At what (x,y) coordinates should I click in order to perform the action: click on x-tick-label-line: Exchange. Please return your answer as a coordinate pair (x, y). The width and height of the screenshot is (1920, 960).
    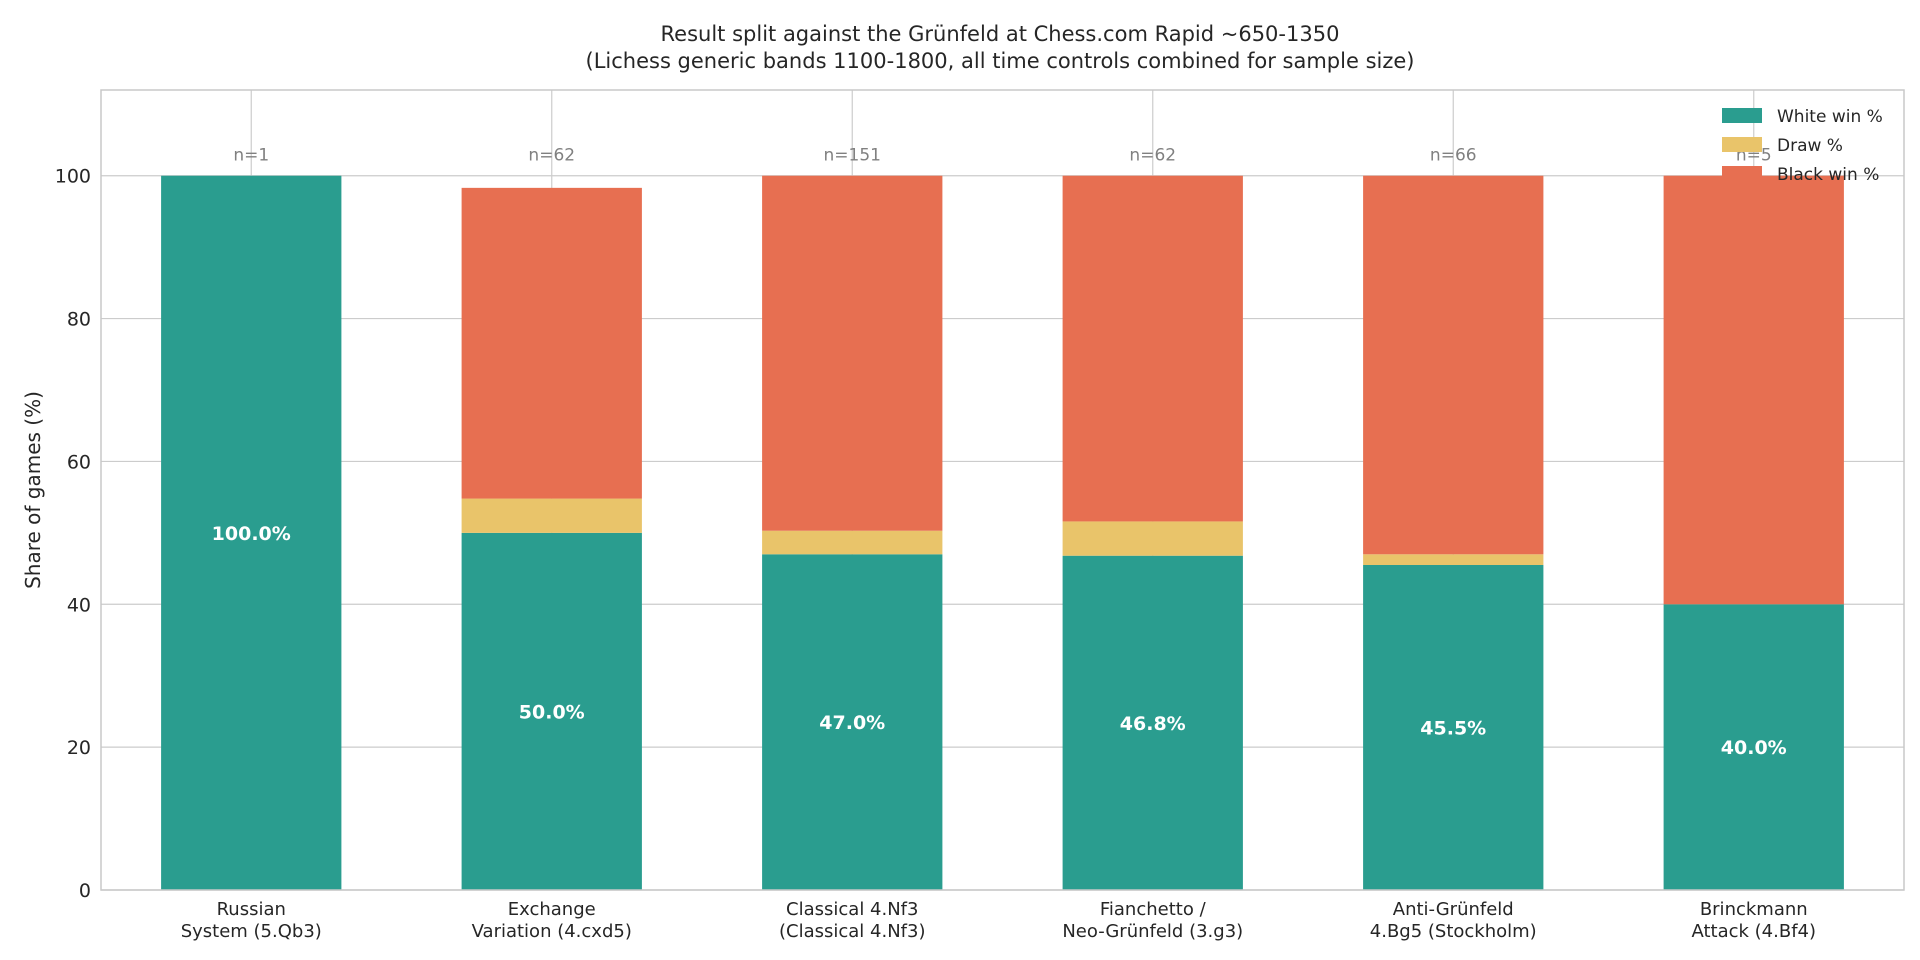
    Looking at the image, I should click on (552, 909).